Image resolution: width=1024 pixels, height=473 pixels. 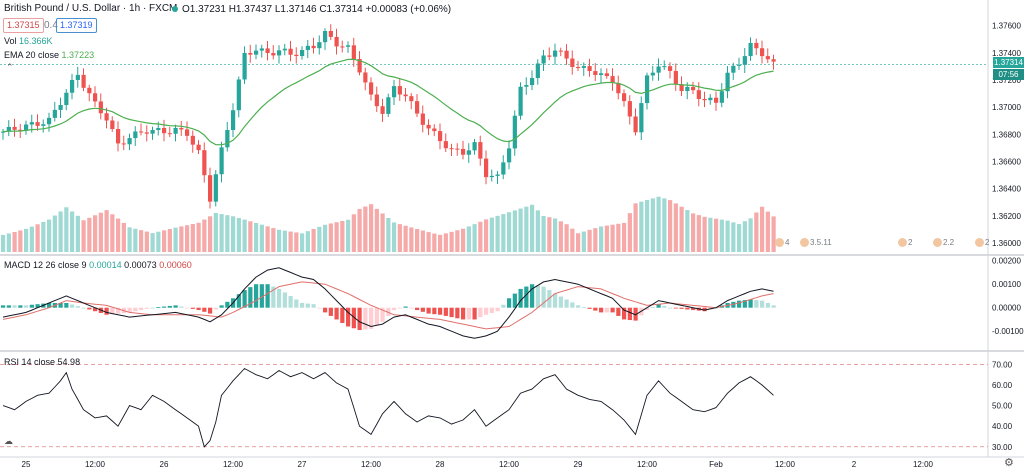 I want to click on ema-line, so click(x=388, y=102).